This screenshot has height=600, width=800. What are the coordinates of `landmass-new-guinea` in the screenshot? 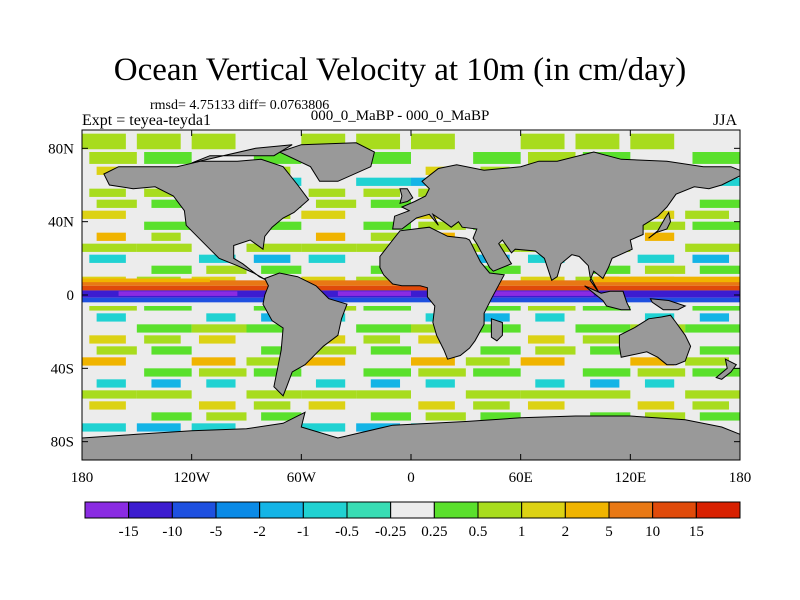 It's located at (668, 304).